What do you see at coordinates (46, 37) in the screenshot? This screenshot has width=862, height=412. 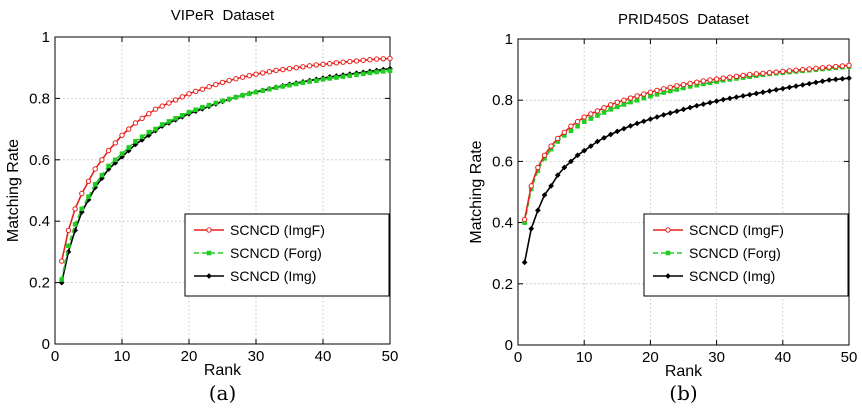 I see `y-tick-label: 1` at bounding box center [46, 37].